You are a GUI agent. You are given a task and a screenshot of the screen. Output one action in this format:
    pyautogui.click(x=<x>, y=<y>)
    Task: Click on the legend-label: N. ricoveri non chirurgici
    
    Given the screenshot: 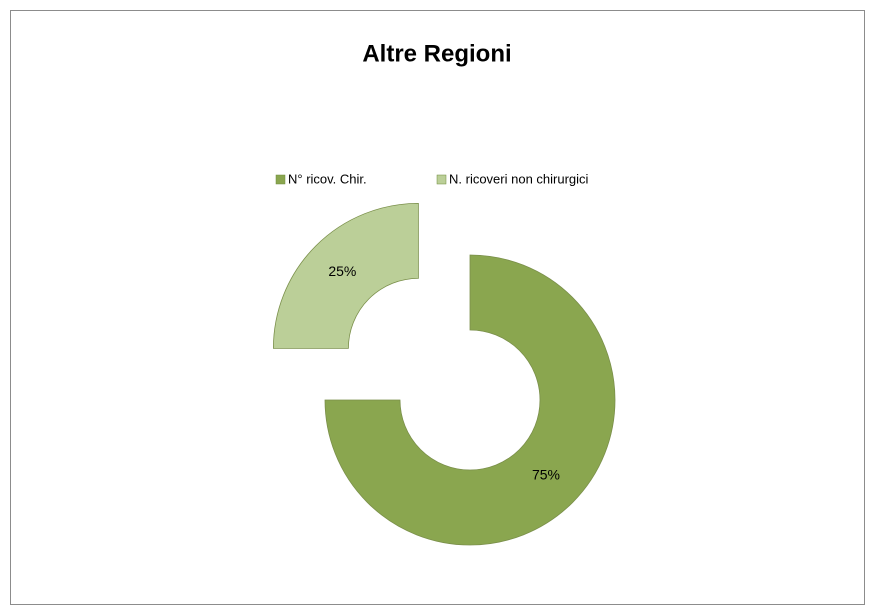 What is the action you would take?
    pyautogui.click(x=519, y=178)
    